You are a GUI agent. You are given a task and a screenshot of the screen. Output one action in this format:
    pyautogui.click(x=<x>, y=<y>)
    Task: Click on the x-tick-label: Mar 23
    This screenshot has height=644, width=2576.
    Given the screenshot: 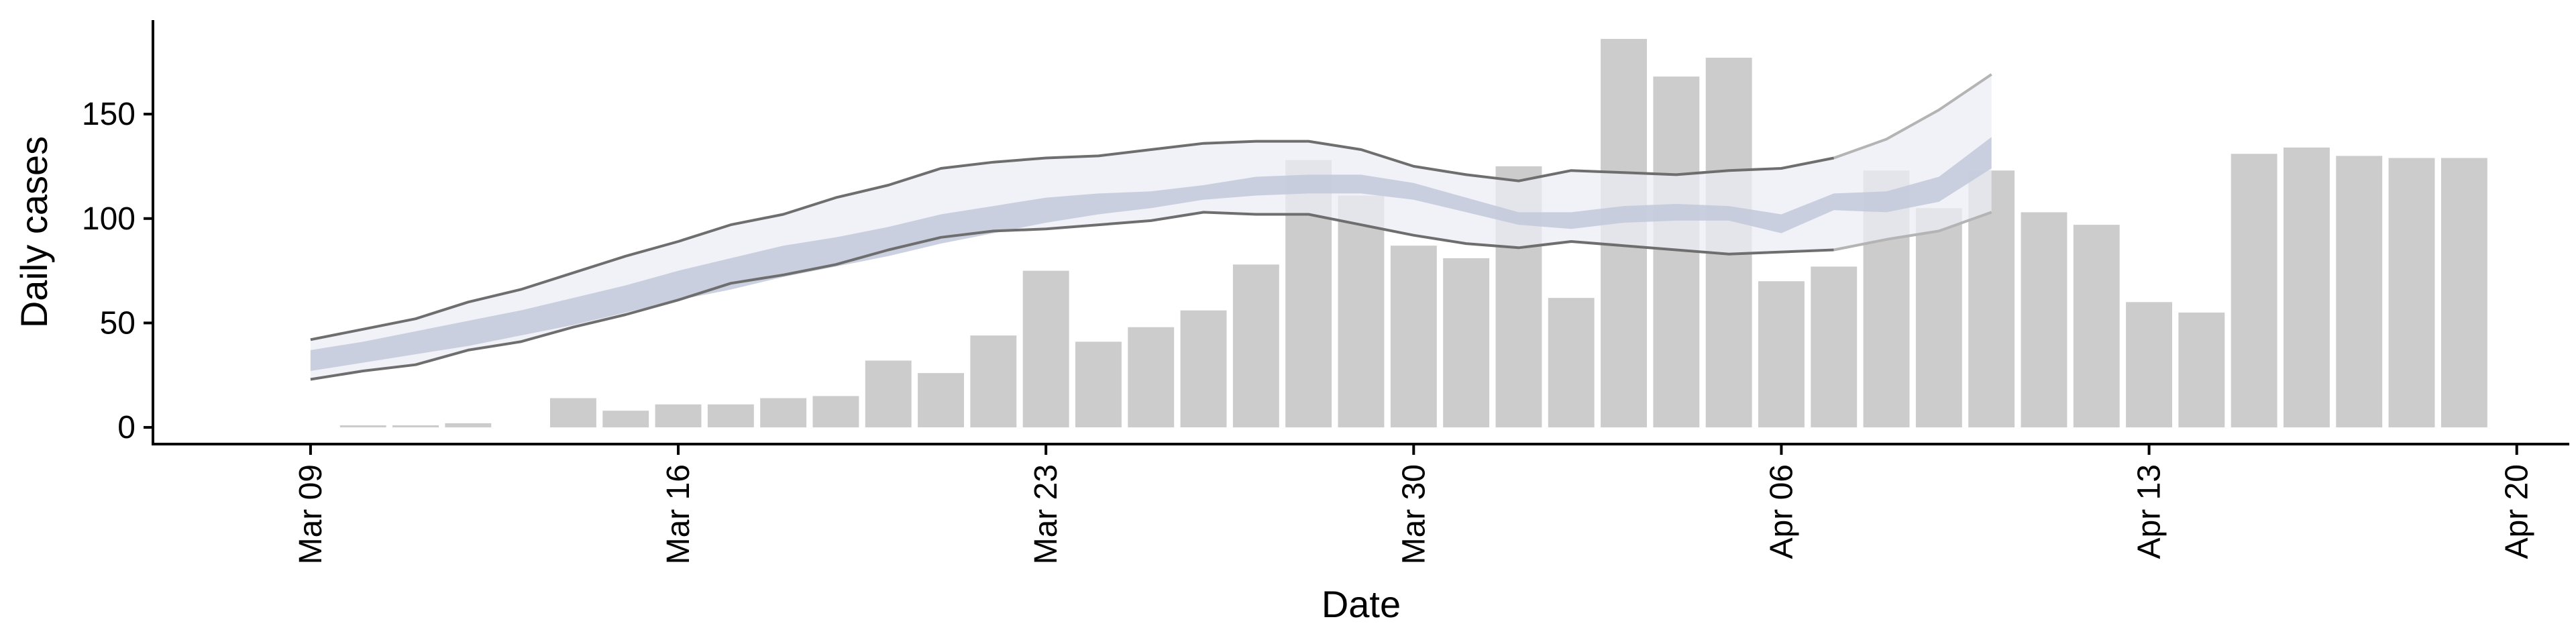 What is the action you would take?
    pyautogui.click(x=1046, y=514)
    